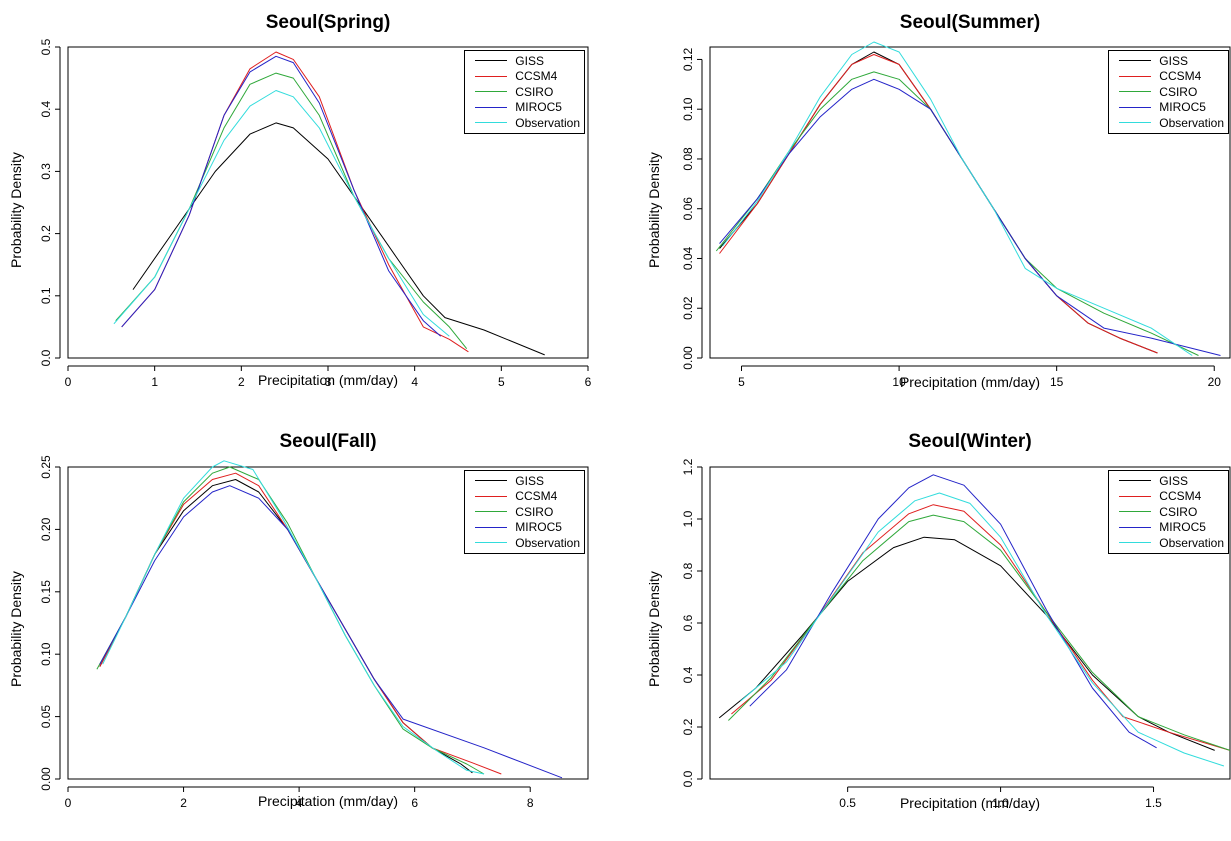  I want to click on x-tick-label: 20, so click(1215, 382).